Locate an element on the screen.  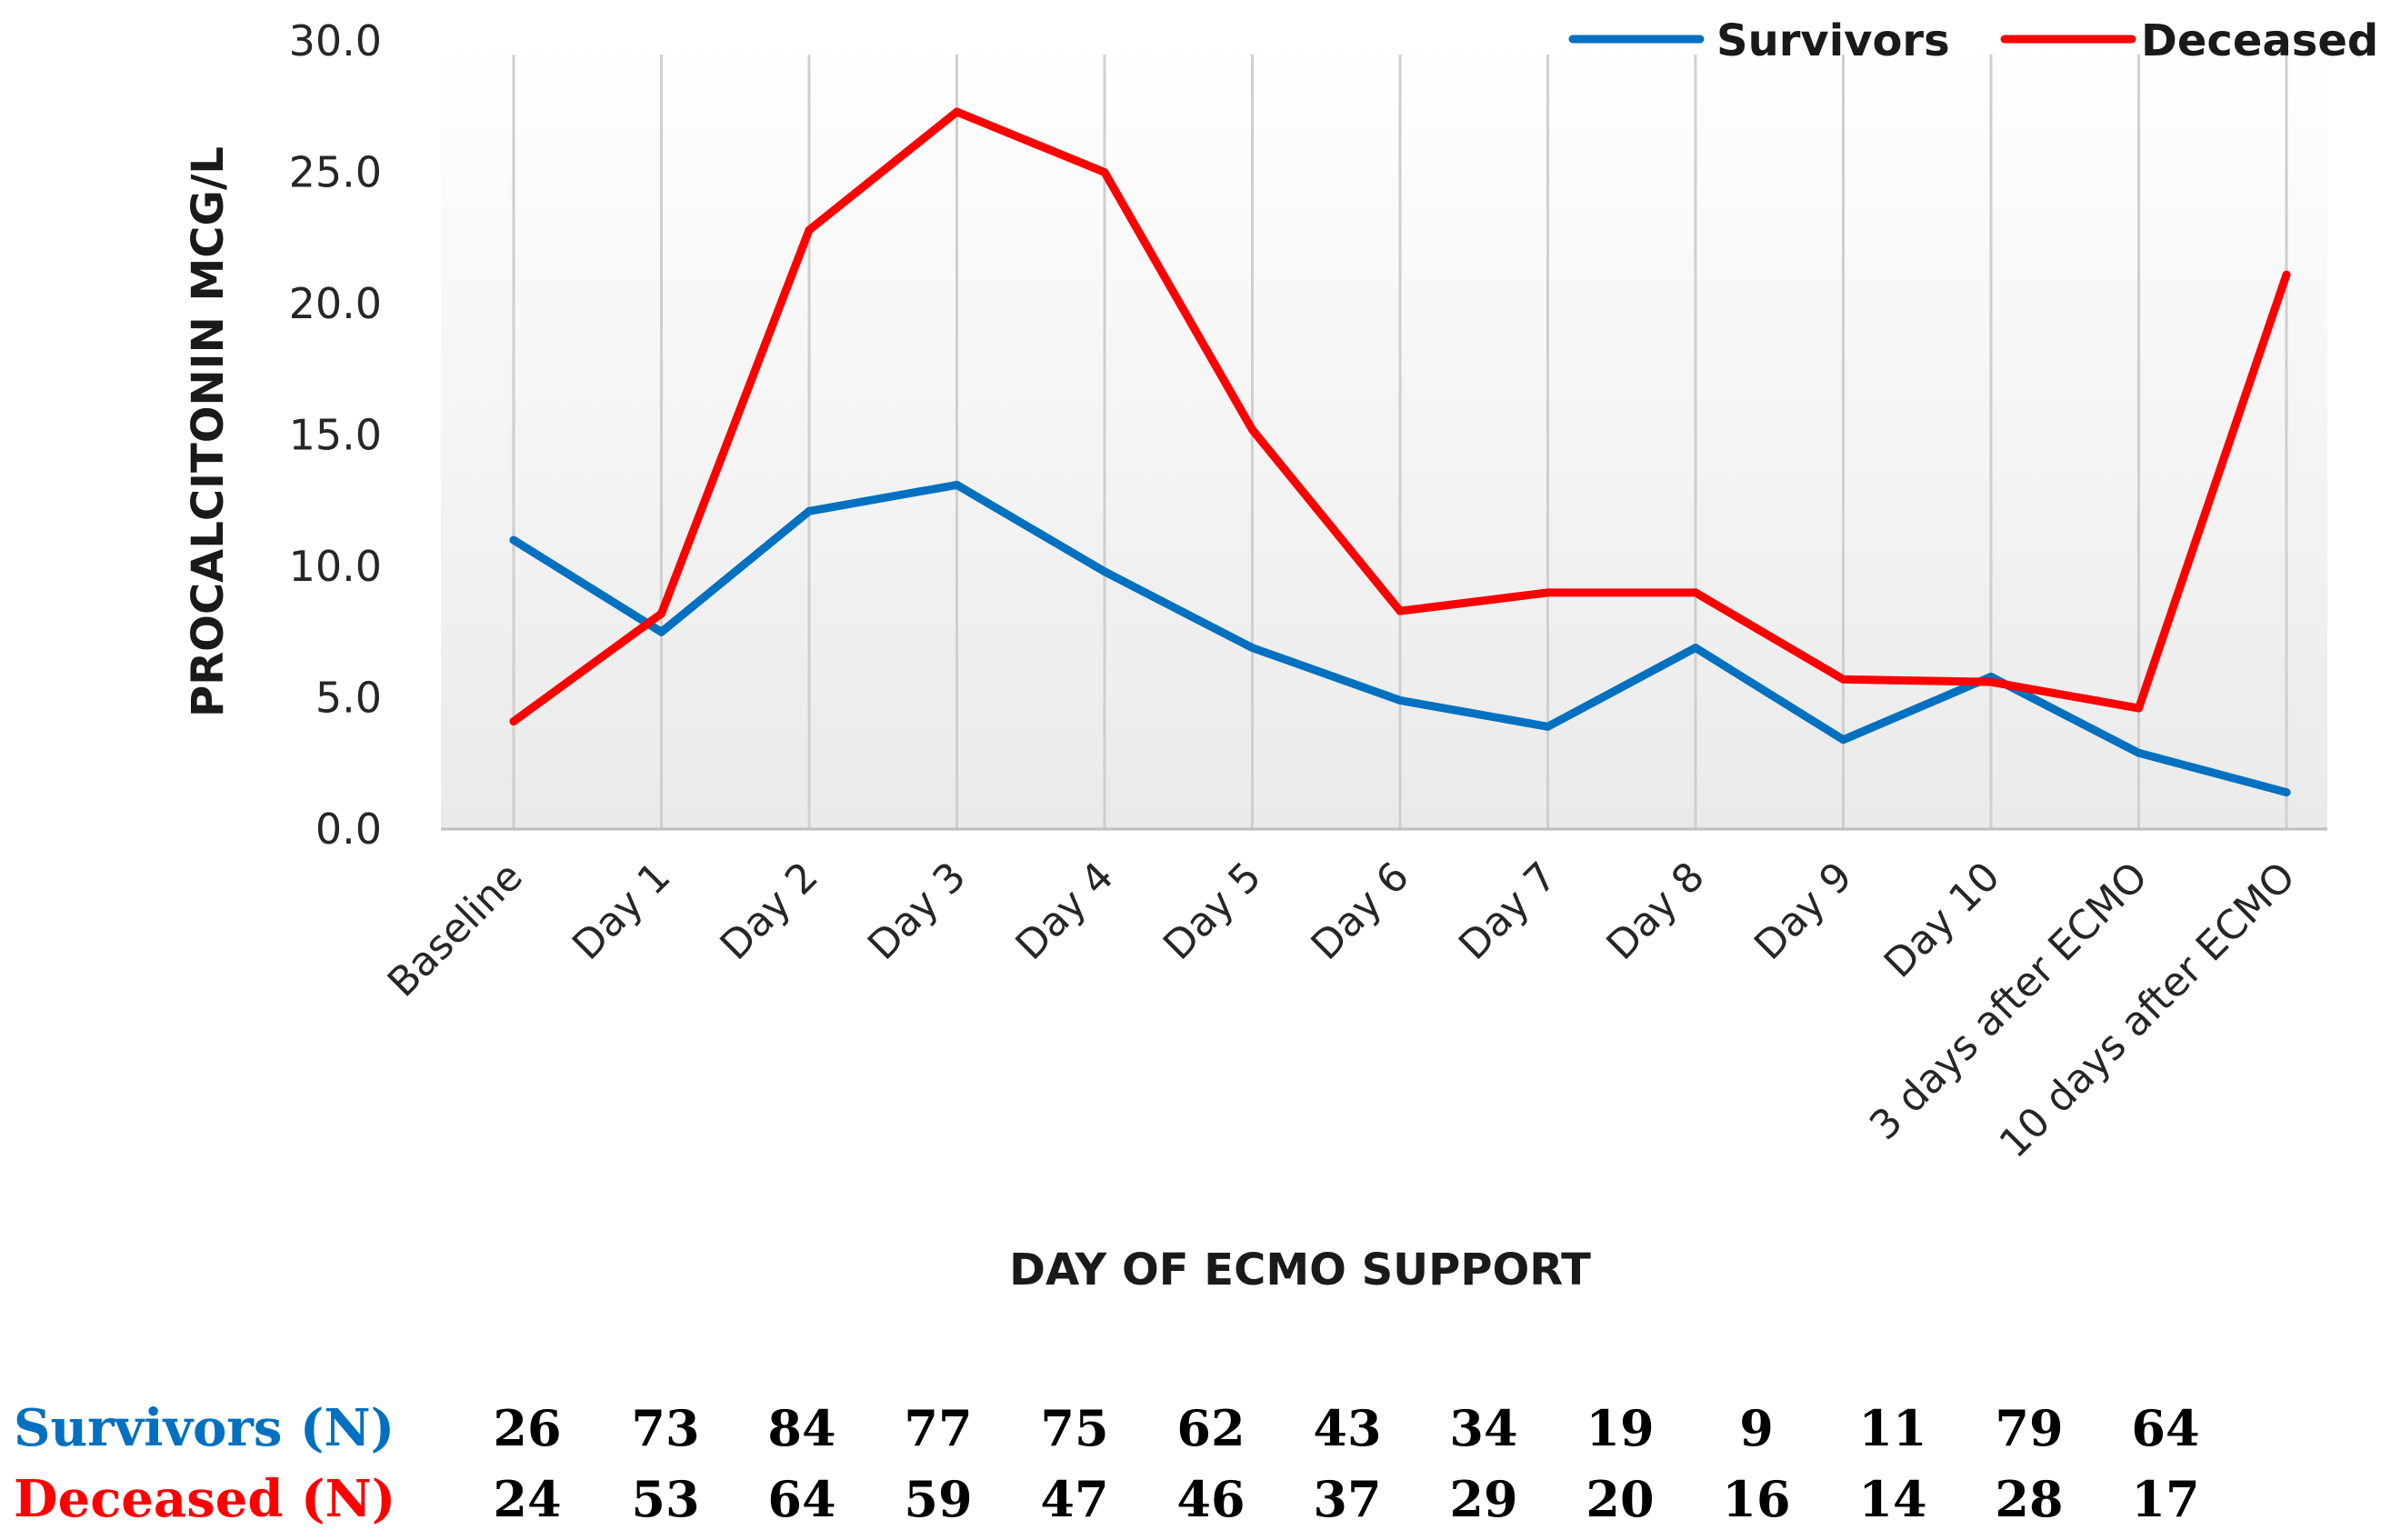
count-value: 16 is located at coordinates (1756, 1499).